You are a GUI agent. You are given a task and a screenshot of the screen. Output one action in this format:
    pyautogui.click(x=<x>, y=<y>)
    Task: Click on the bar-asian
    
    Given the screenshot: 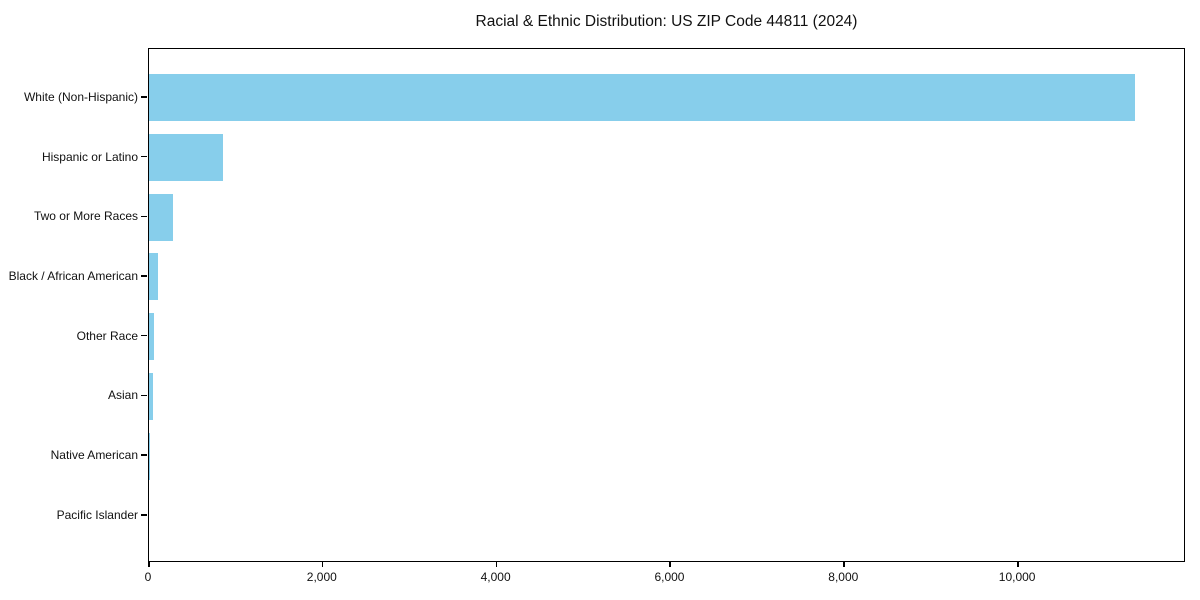 What is the action you would take?
    pyautogui.click(x=151, y=396)
    